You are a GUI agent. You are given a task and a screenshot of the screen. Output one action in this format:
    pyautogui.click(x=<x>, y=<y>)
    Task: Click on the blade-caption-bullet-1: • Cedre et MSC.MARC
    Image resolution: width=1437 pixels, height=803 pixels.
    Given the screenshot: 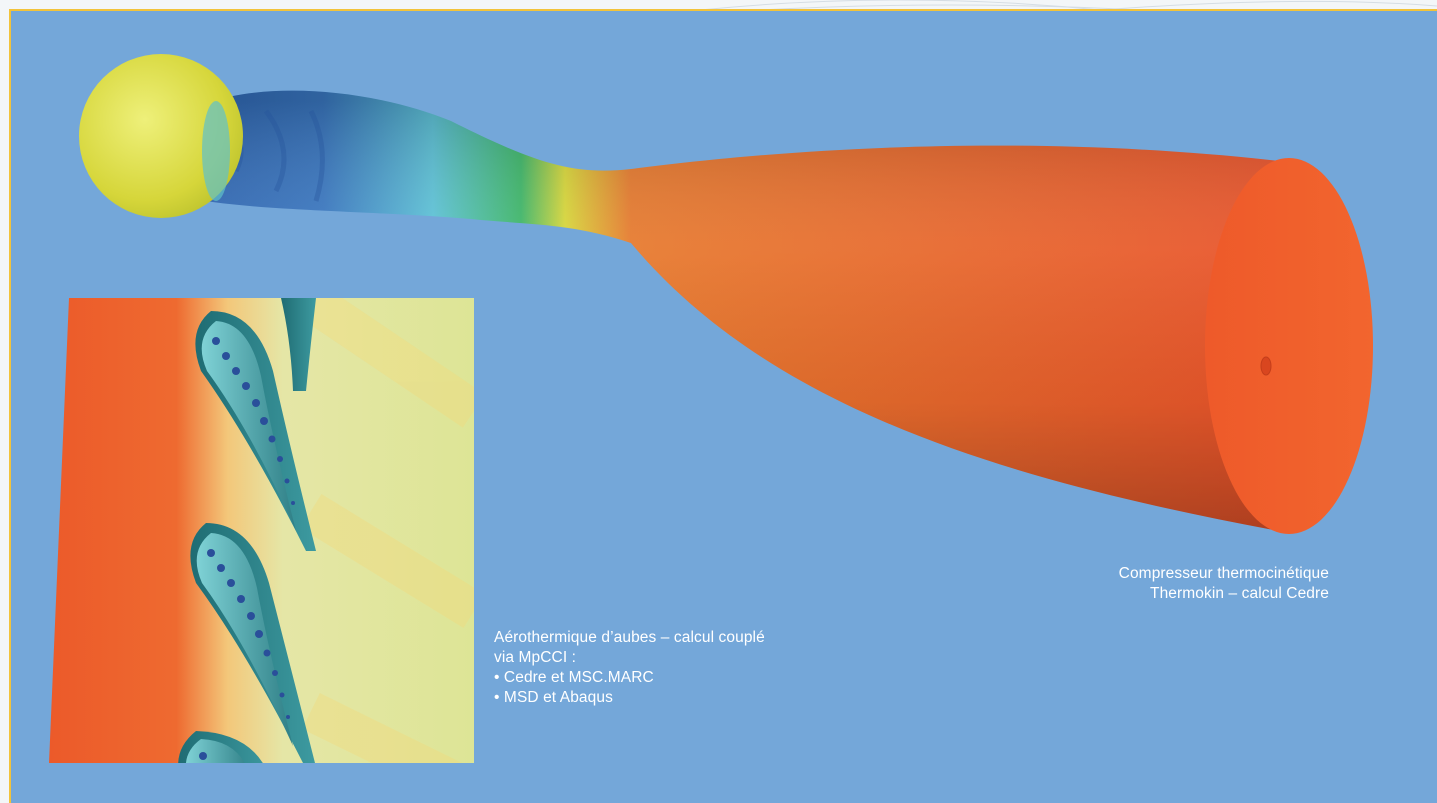 What is the action you would take?
    pyautogui.click(x=574, y=677)
    